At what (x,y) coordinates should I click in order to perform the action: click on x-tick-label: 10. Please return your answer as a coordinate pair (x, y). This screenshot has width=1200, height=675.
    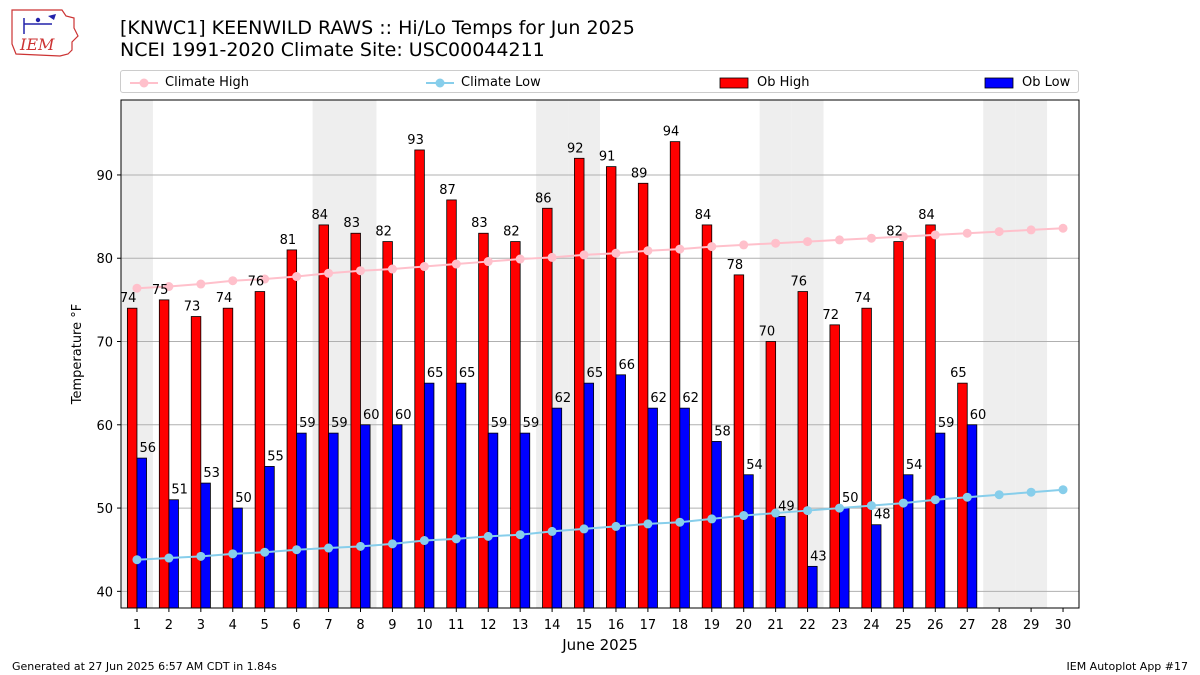
    Looking at the image, I should click on (424, 625).